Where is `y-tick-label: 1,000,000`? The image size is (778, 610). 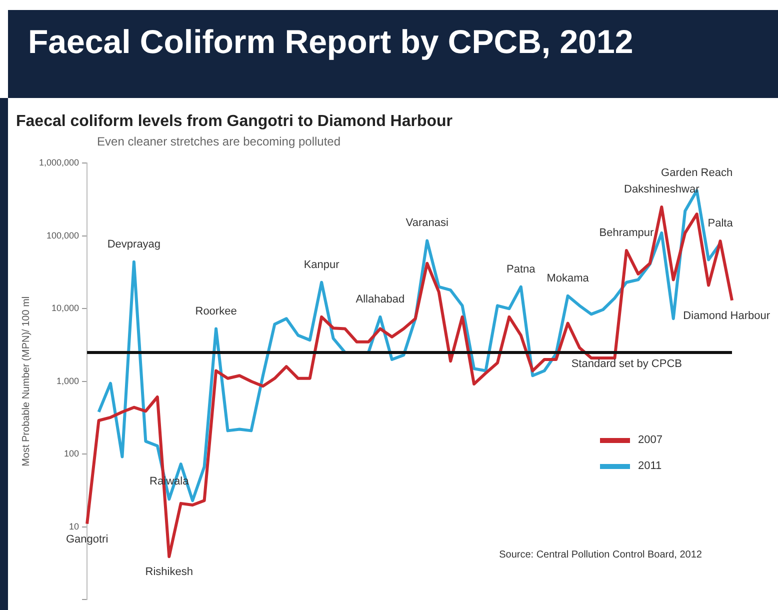 y-tick-label: 1,000,000 is located at coordinates (59, 163).